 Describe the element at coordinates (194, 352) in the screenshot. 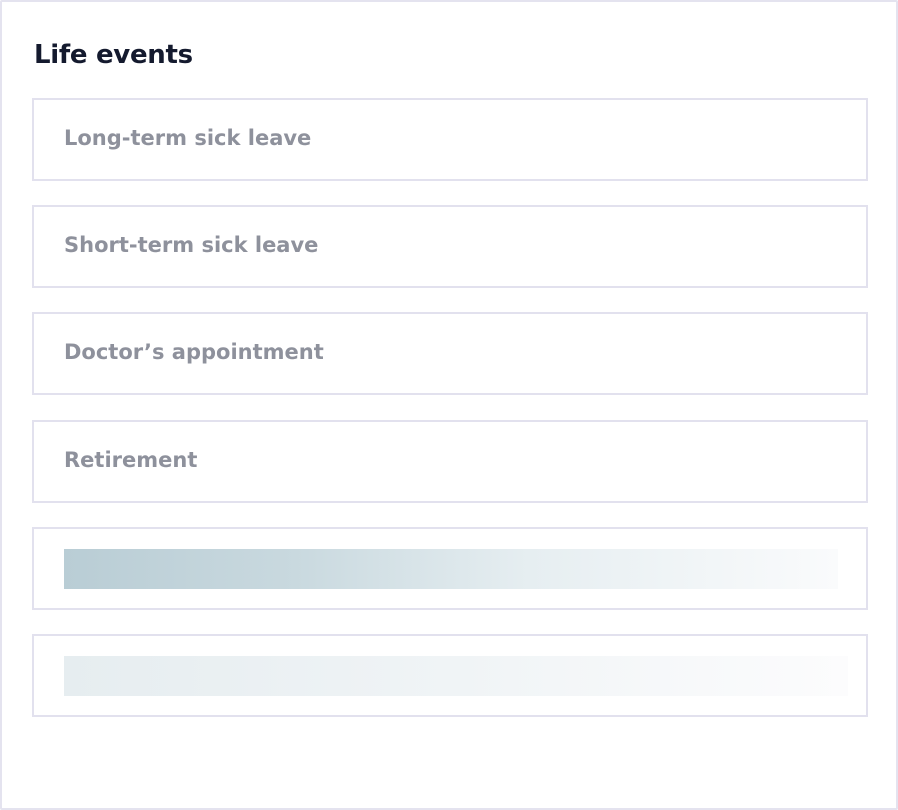

I see `event-label: Doctor’s appointment` at that location.